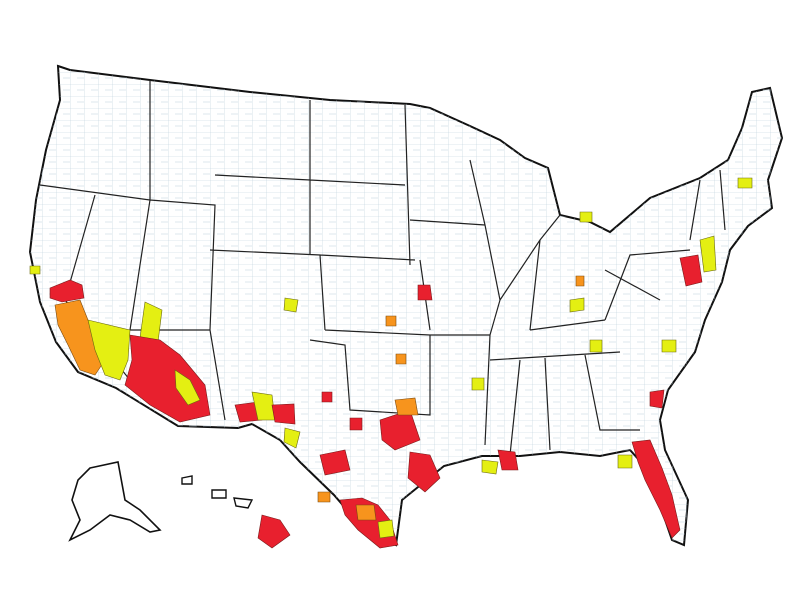  I want to click on hawaii, so click(236, 512).